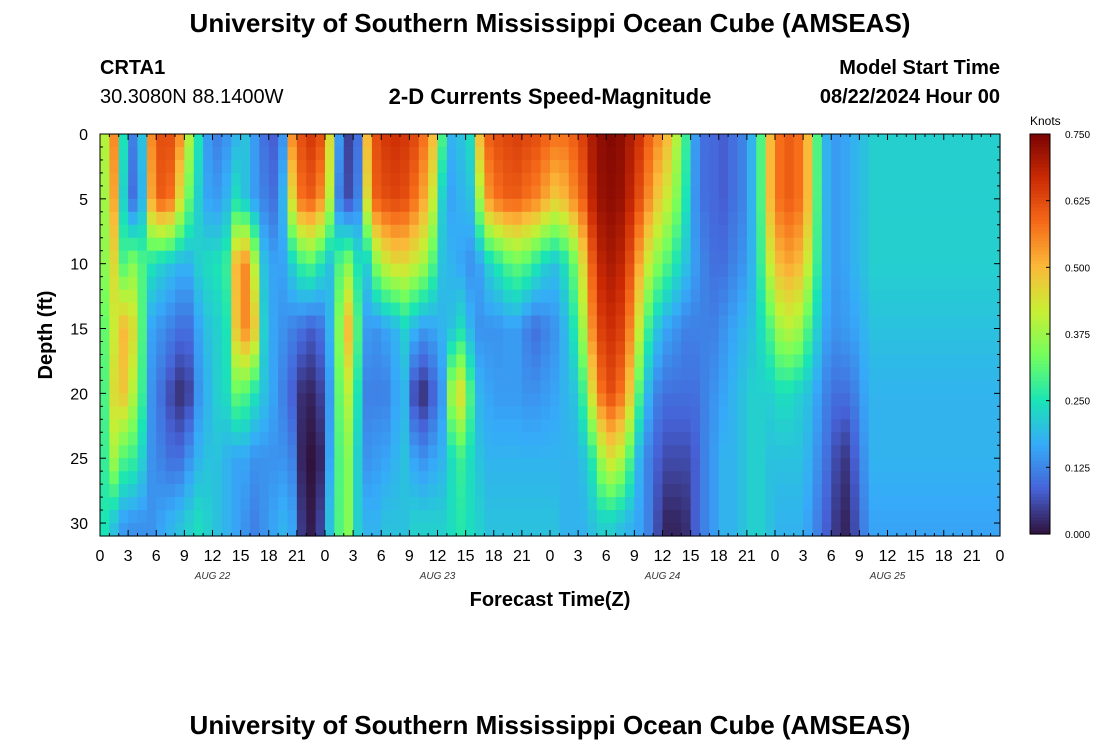 Image resolution: width=1100 pixels, height=750 pixels. I want to click on colorbar-tick-label: 0.250, so click(1077, 402).